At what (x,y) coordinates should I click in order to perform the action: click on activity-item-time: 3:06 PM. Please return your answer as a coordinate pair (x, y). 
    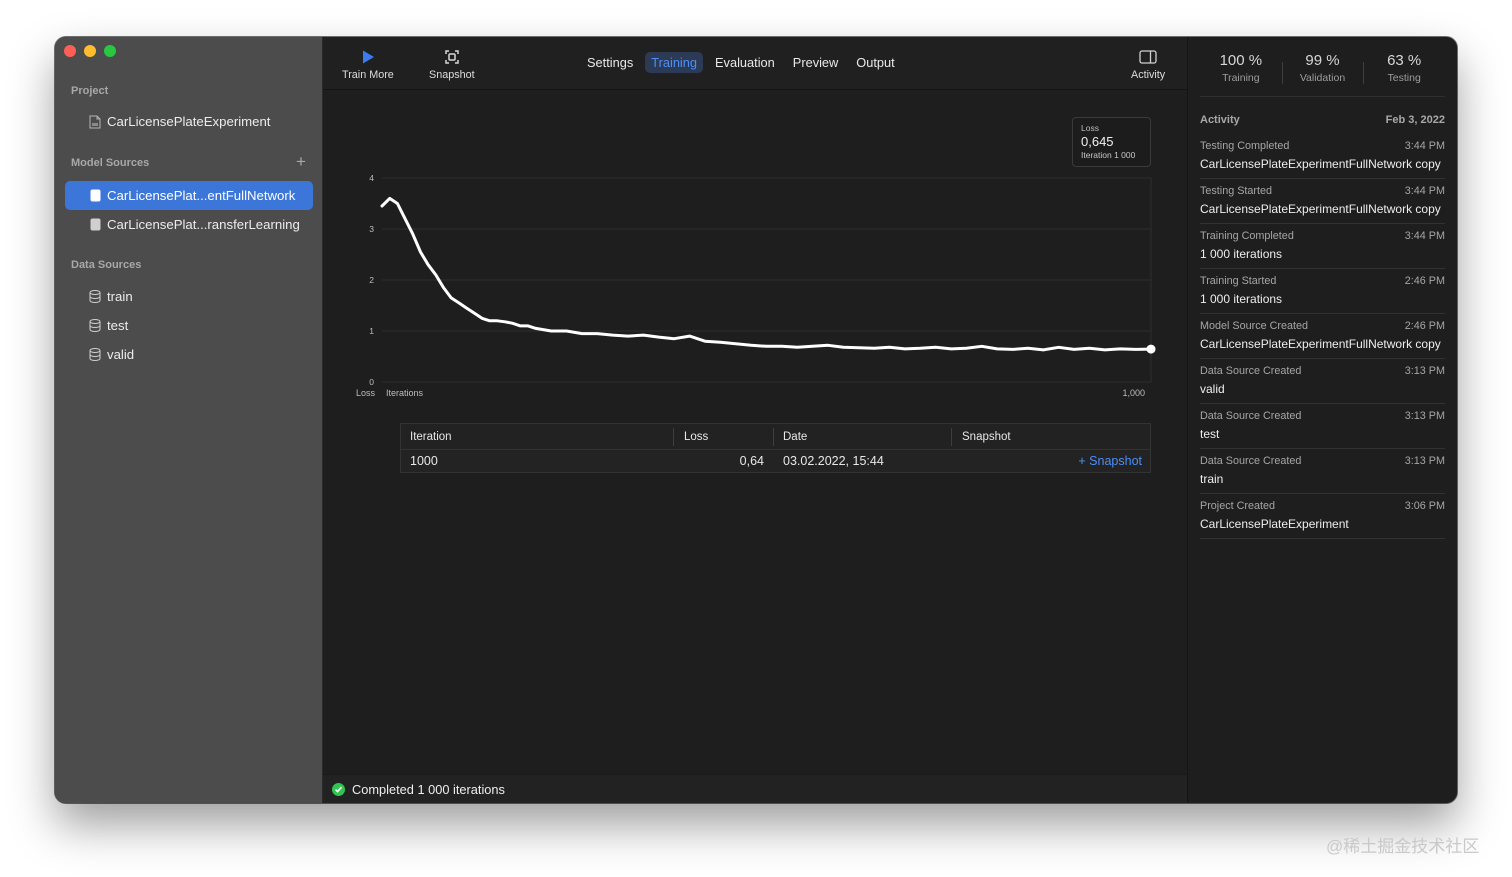
    Looking at the image, I should click on (1424, 506).